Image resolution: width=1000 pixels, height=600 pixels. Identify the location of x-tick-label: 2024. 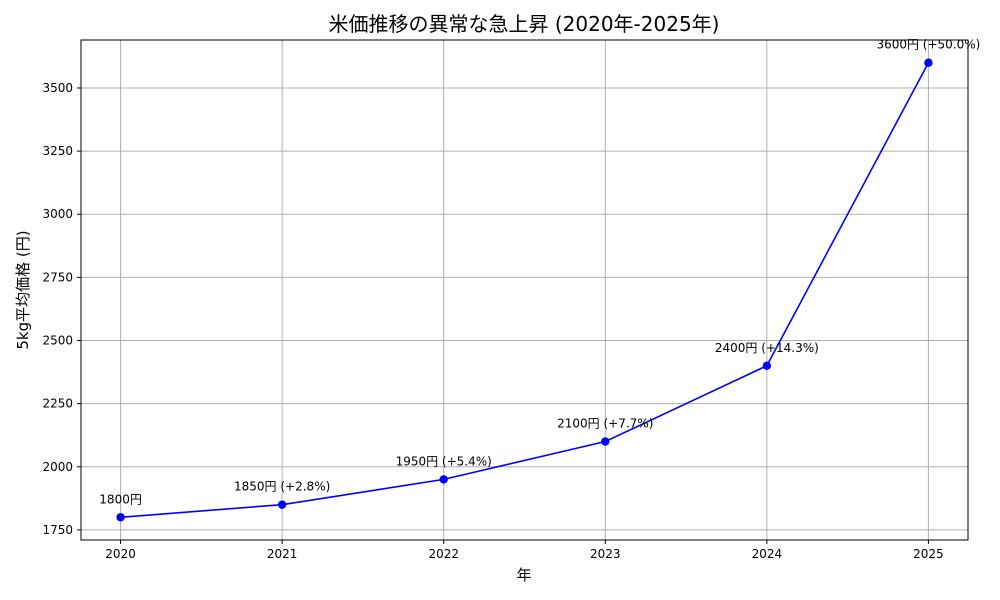
(767, 554).